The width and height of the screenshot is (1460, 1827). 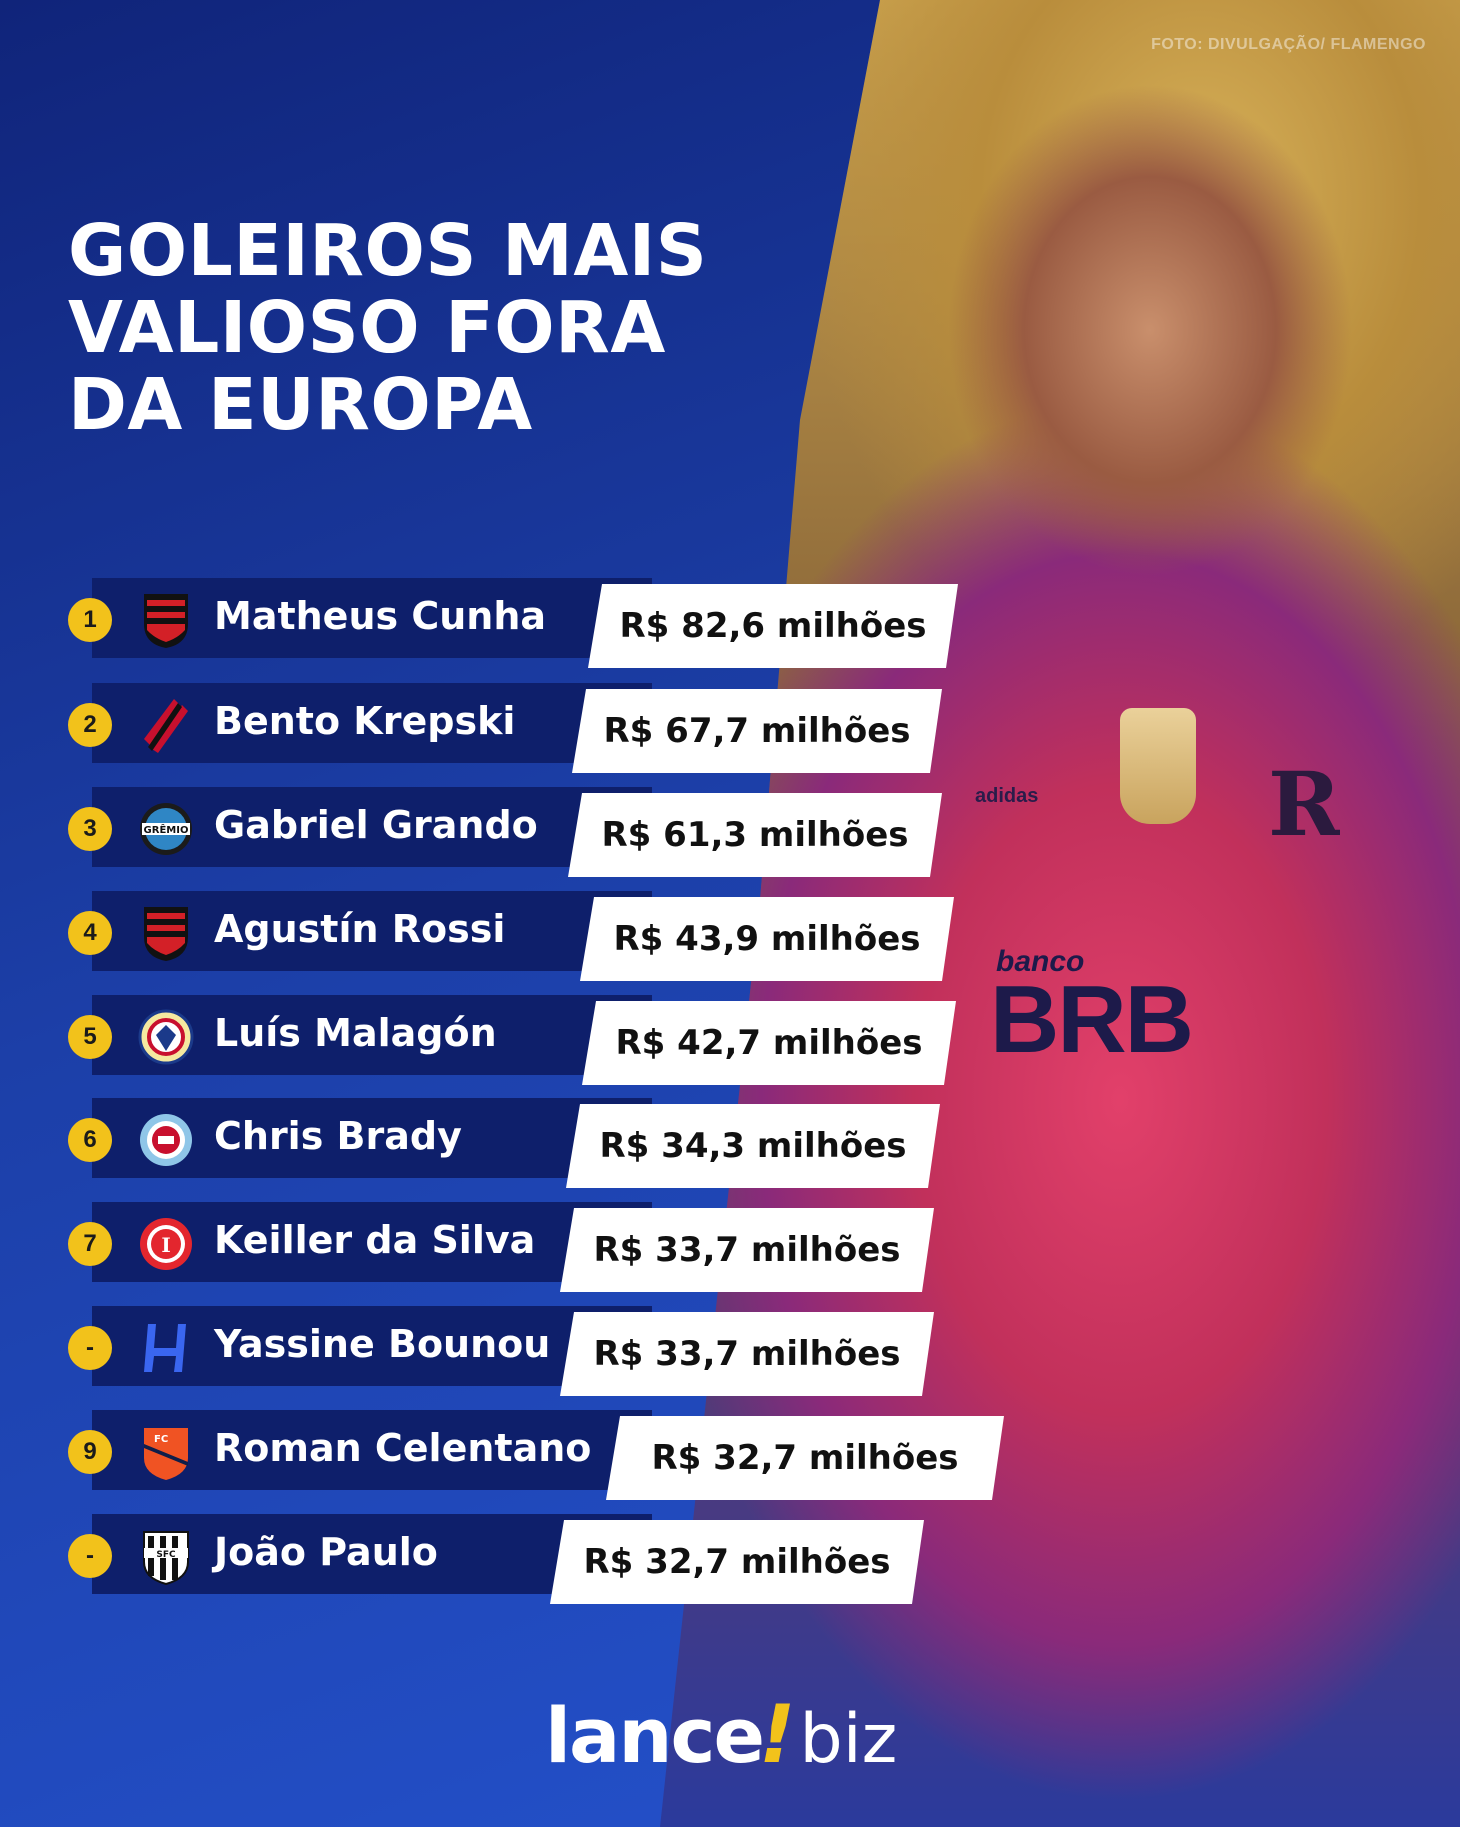 I want to click on athletico-crest-icon, so click(x=166, y=726).